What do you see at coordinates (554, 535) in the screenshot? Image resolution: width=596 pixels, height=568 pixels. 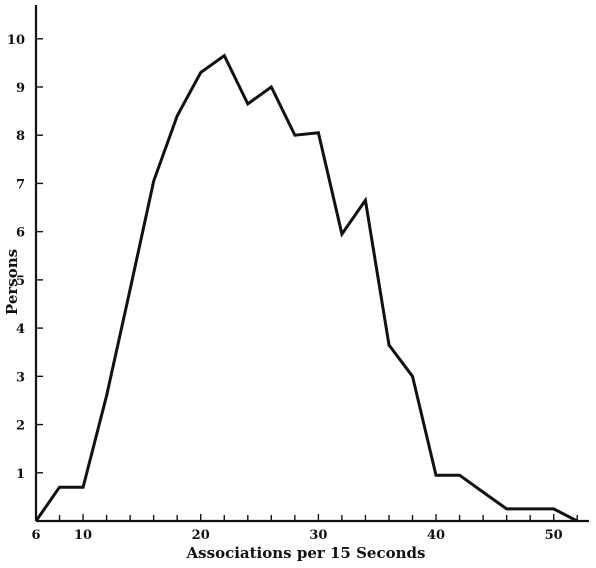 I see `x-tick-label: 50` at bounding box center [554, 535].